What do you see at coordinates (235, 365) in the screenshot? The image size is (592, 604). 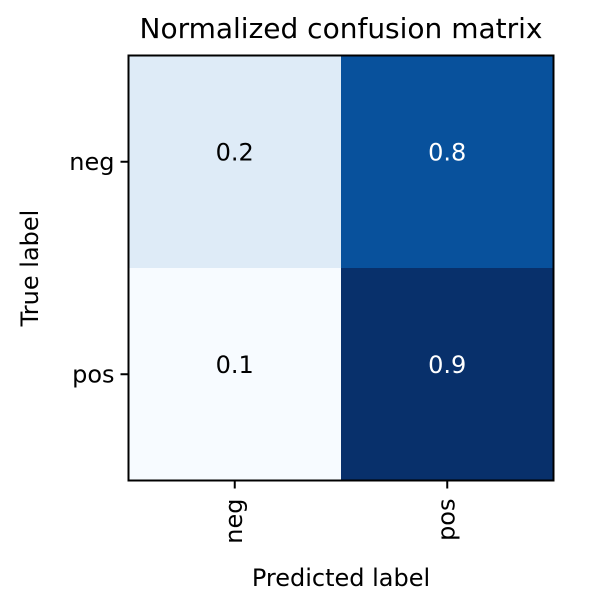 I see `heatmap-cell-label: 0.1` at bounding box center [235, 365].